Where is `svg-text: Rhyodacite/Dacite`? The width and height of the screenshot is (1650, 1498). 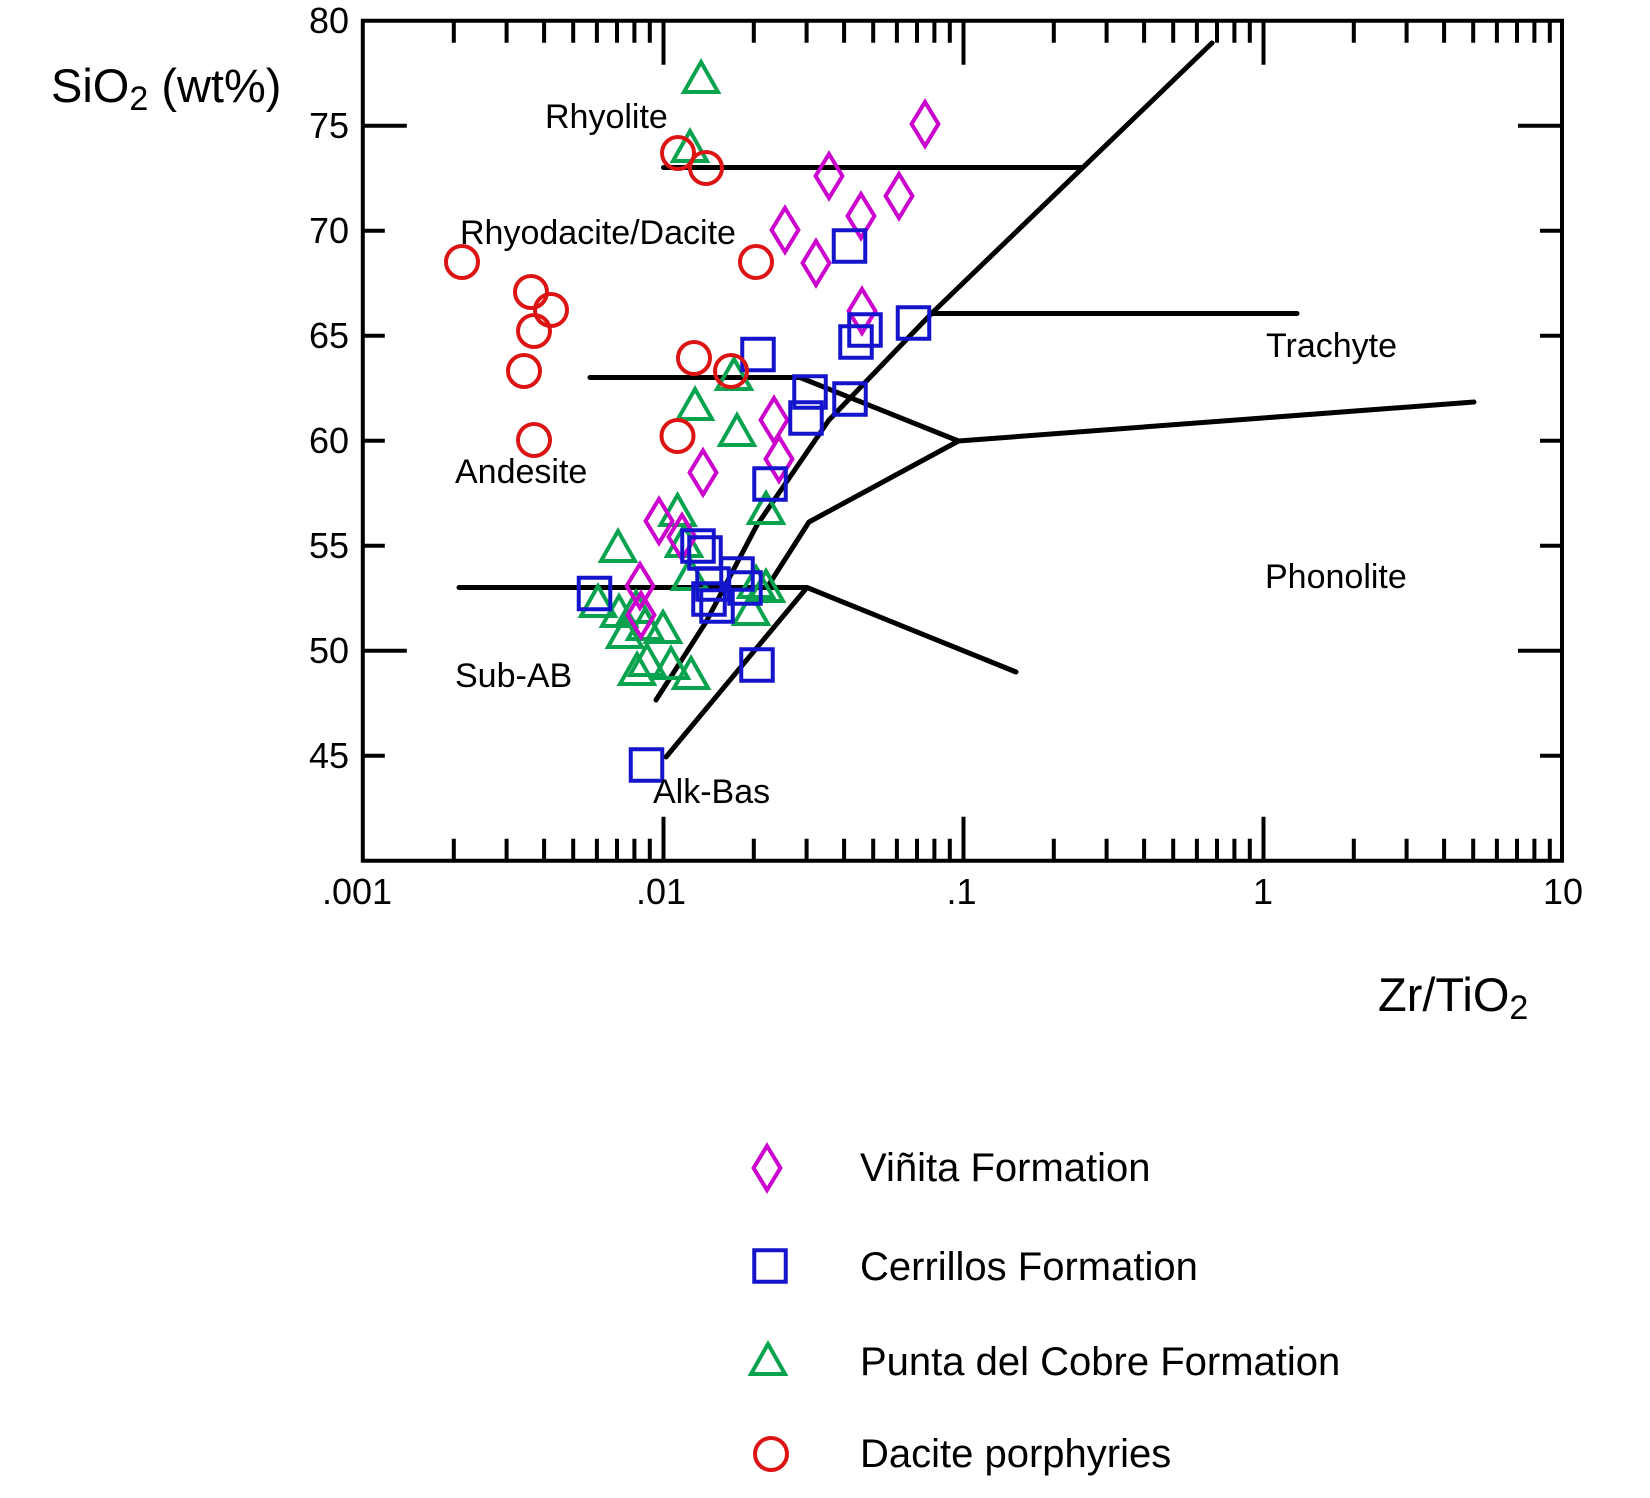
svg-text: Rhyodacite/Dacite is located at coordinates (598, 233).